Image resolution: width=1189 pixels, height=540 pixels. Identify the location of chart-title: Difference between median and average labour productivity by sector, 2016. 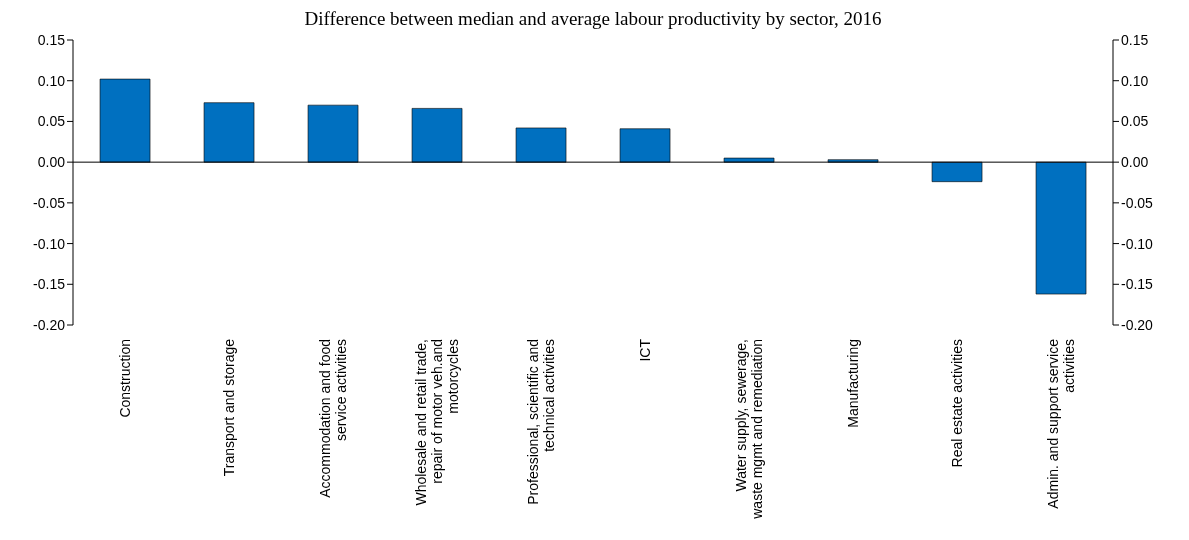
(593, 19).